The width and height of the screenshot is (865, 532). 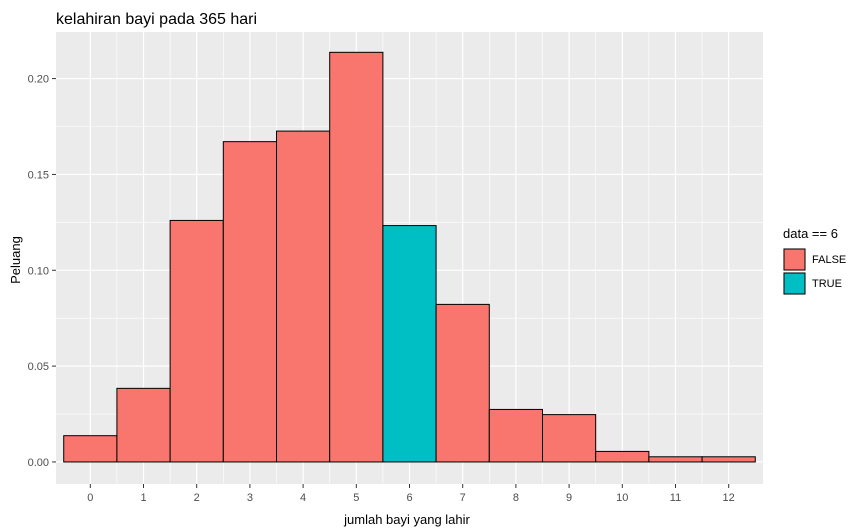 What do you see at coordinates (38, 271) in the screenshot?
I see `y-tick-label: 0.10` at bounding box center [38, 271].